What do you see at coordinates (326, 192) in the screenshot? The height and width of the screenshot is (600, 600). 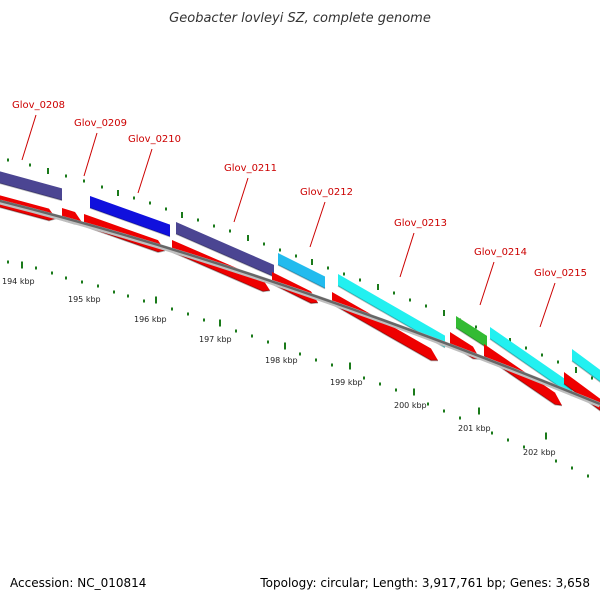 I see `gene-label-glov-0212: Glov_0212` at bounding box center [326, 192].